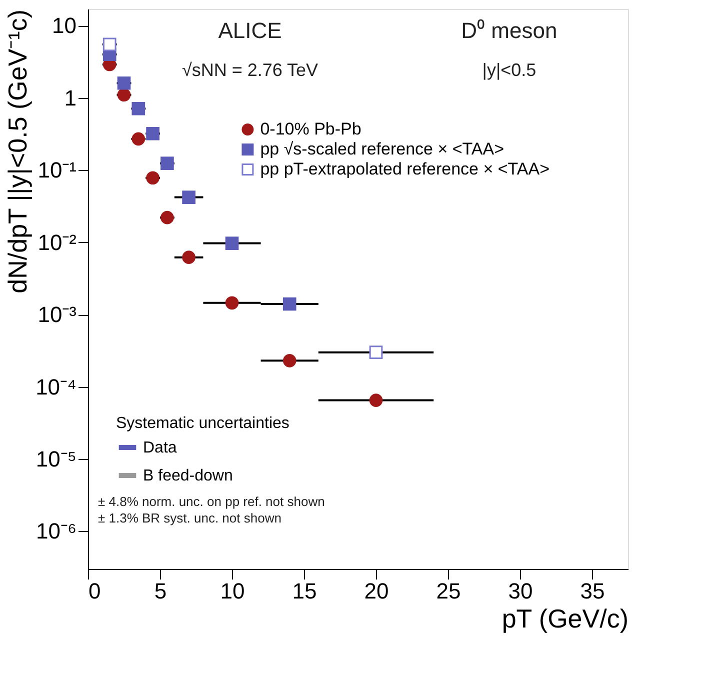 This screenshot has width=713, height=675. Describe the element at coordinates (565, 619) in the screenshot. I see `x-axis-title: pT (GeV/c)` at that location.